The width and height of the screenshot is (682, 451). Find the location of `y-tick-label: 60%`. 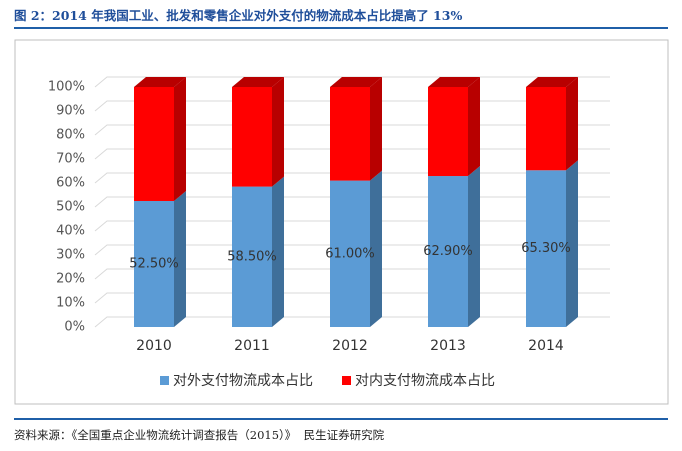

y-tick-label: 60% is located at coordinates (70, 183).